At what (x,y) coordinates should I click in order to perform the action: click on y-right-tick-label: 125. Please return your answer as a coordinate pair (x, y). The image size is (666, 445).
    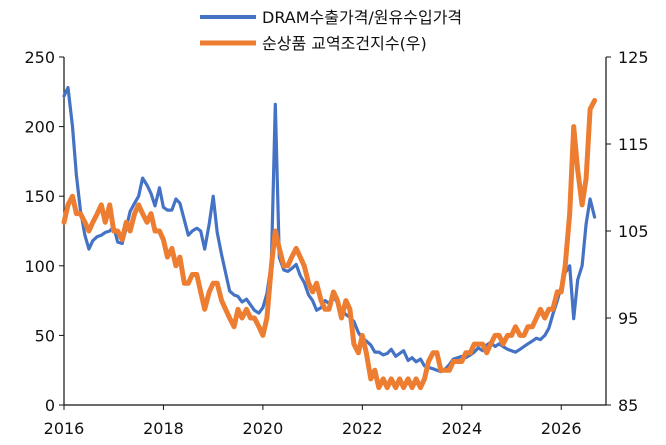
    Looking at the image, I should click on (633, 57).